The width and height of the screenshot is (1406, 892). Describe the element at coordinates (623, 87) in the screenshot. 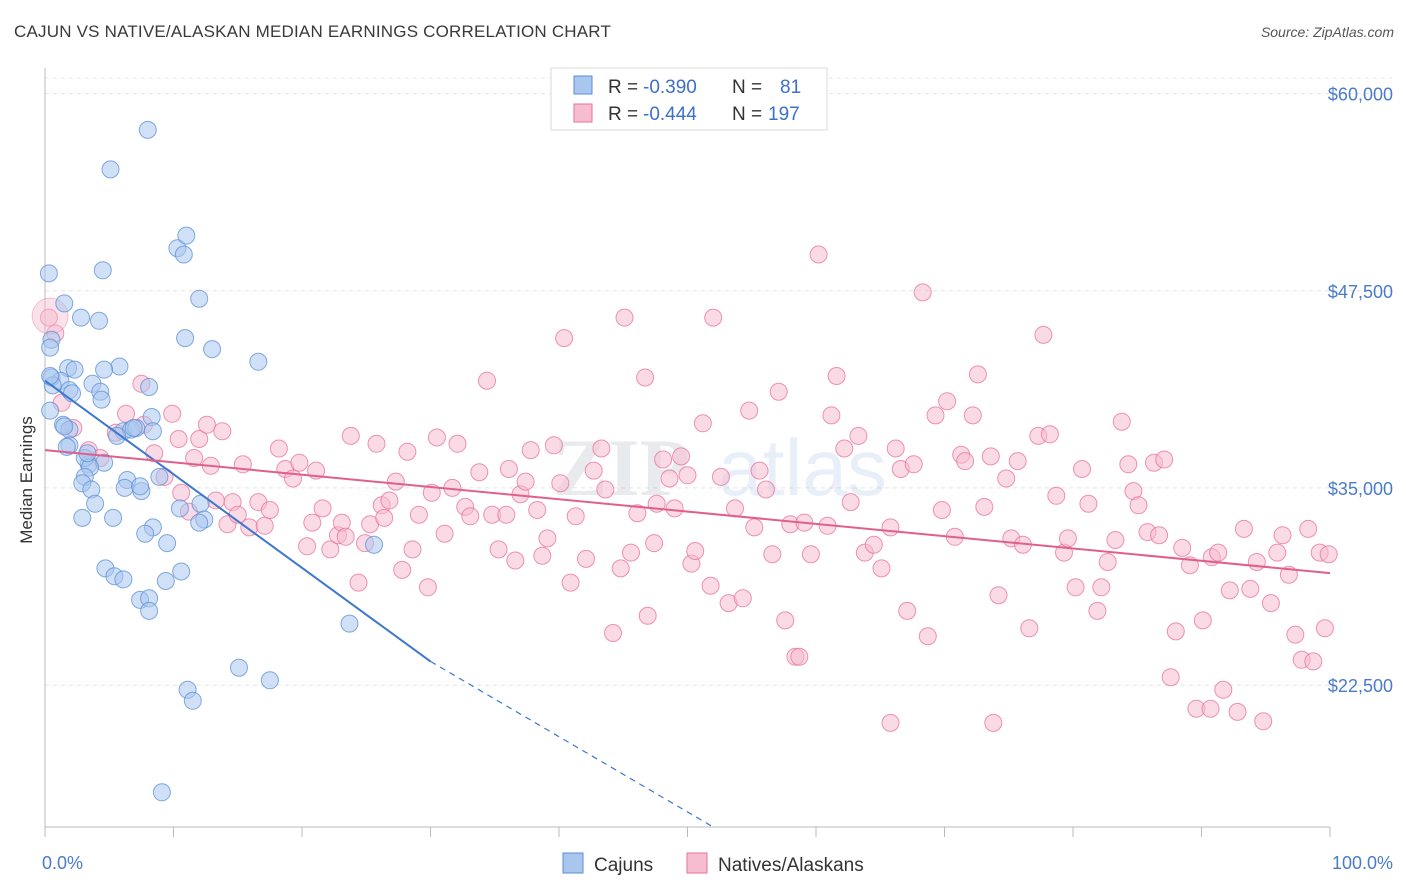

I see `legend-r-label-1: R =` at that location.